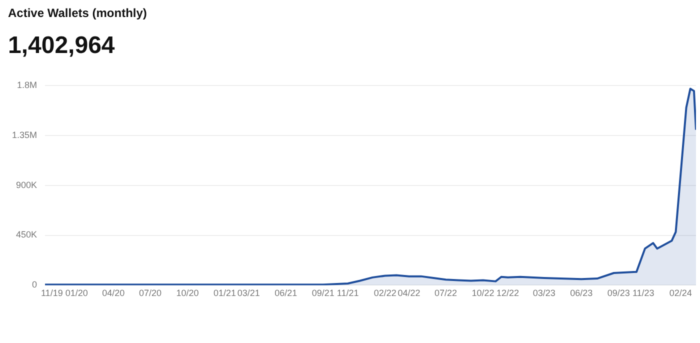 The image size is (700, 343). What do you see at coordinates (385, 293) in the screenshot?
I see `x-tick-label: 02/22` at bounding box center [385, 293].